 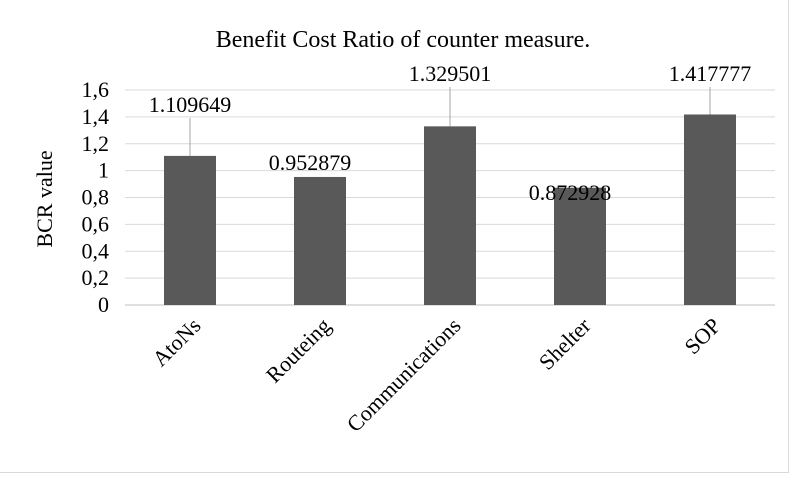 I want to click on category-label: Communications, so click(x=404, y=375).